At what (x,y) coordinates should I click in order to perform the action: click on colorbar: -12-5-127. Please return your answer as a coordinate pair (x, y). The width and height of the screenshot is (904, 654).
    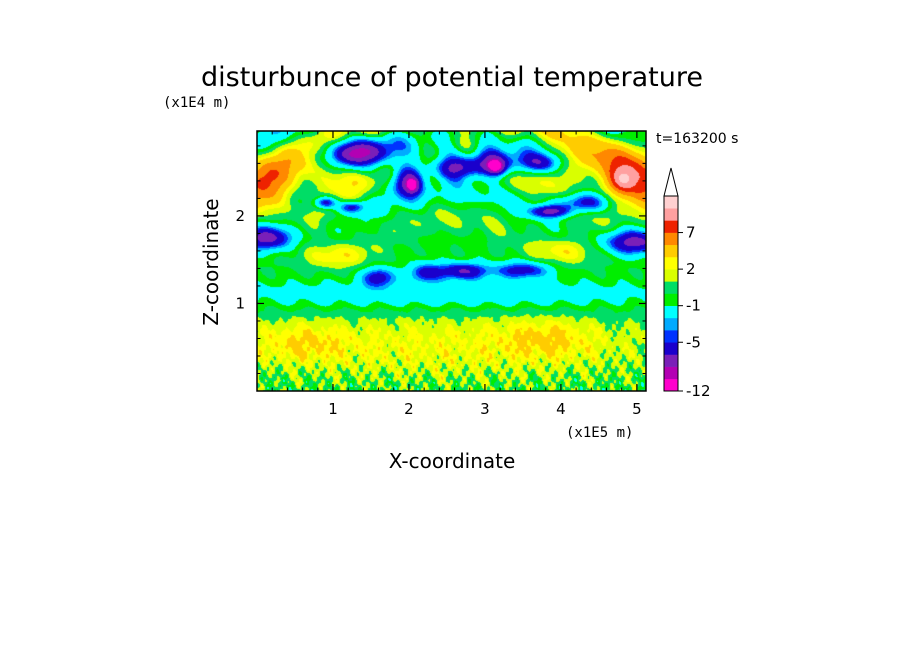
    Looking at the image, I should click on (687, 283).